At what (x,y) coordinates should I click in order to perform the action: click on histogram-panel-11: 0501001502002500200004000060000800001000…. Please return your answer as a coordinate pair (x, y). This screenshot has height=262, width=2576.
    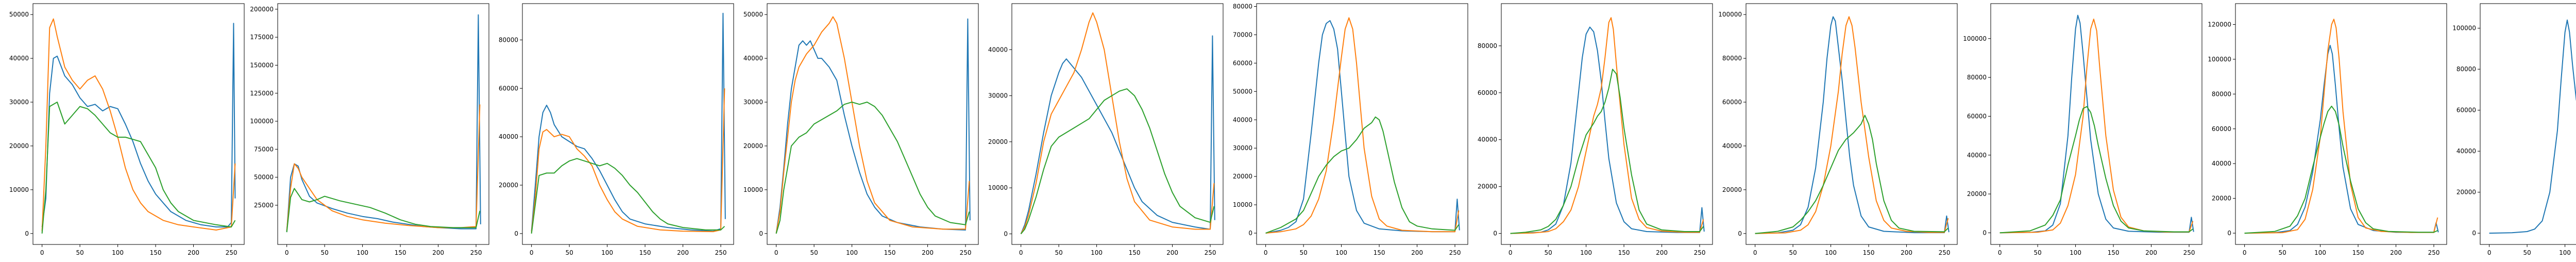
    Looking at the image, I should click on (2514, 129).